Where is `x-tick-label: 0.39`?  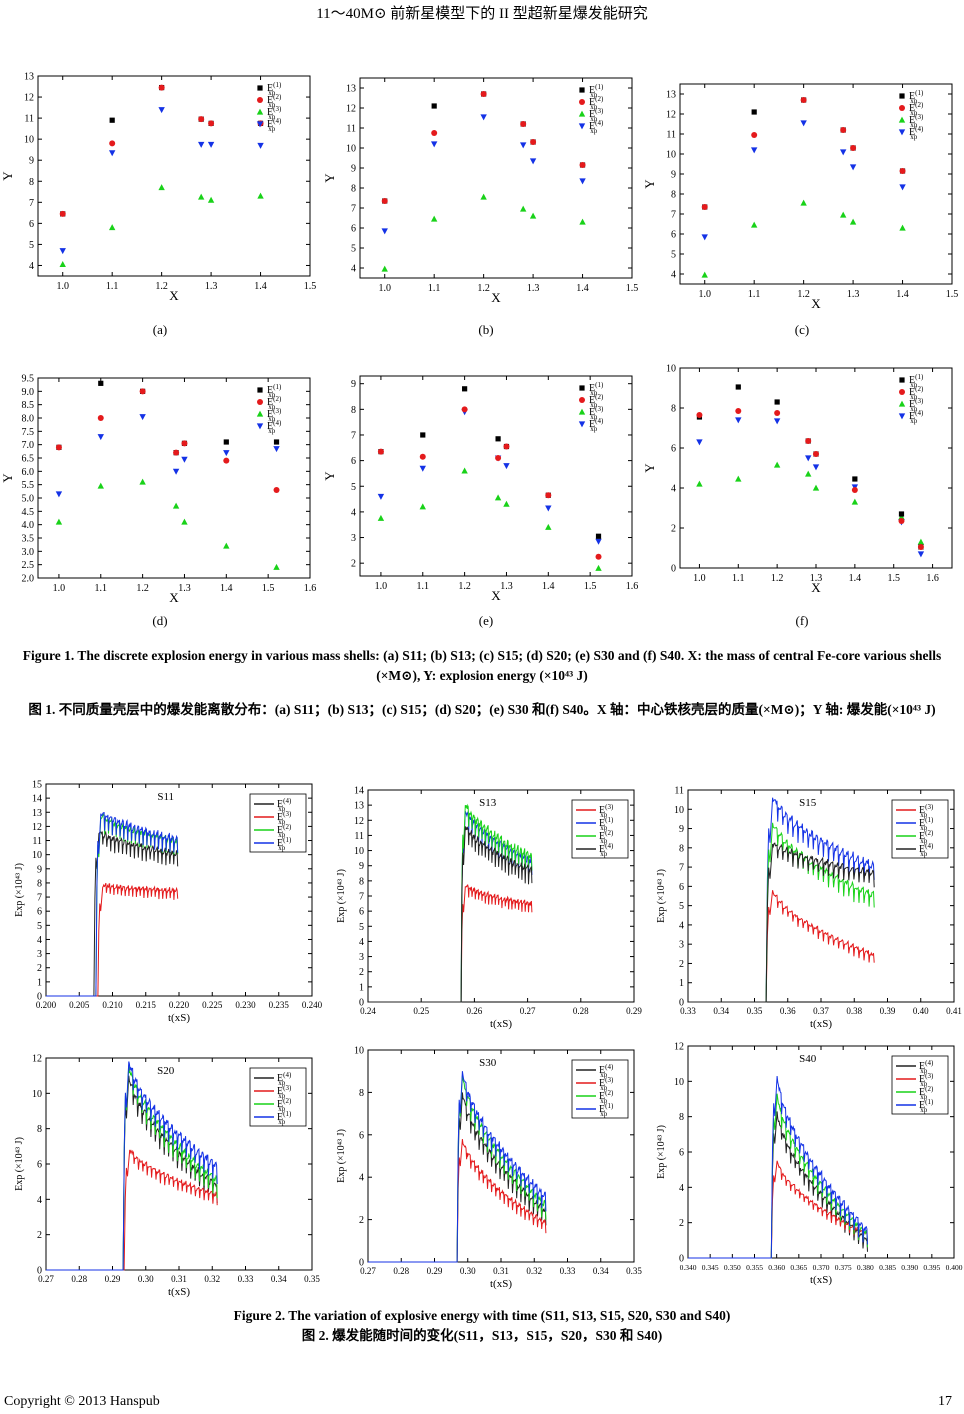
x-tick-label: 0.39 is located at coordinates (888, 1011).